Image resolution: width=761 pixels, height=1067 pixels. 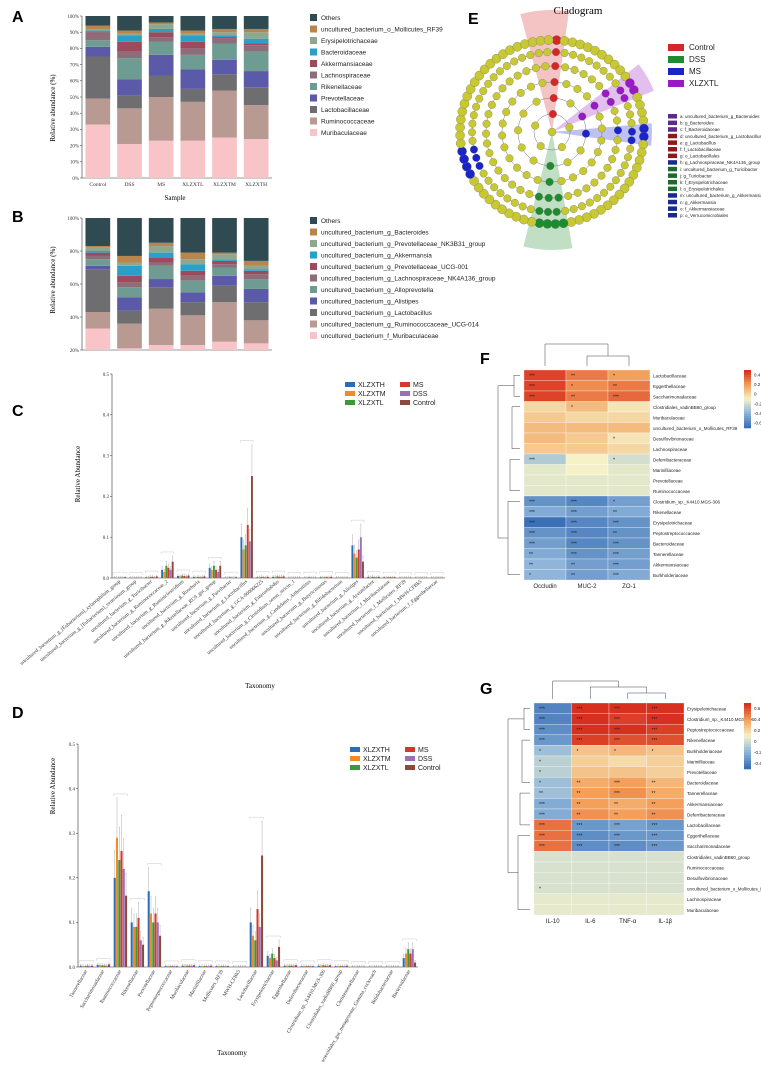 I want to click on heatmap-row-label: Bacteroidaceae, so click(x=703, y=783).